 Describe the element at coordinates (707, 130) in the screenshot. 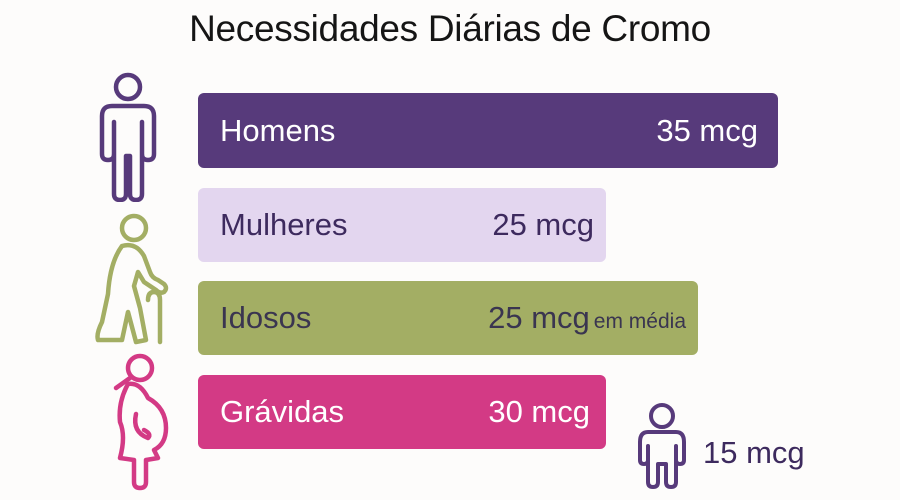

I see `bar-value: 35 mcg` at that location.